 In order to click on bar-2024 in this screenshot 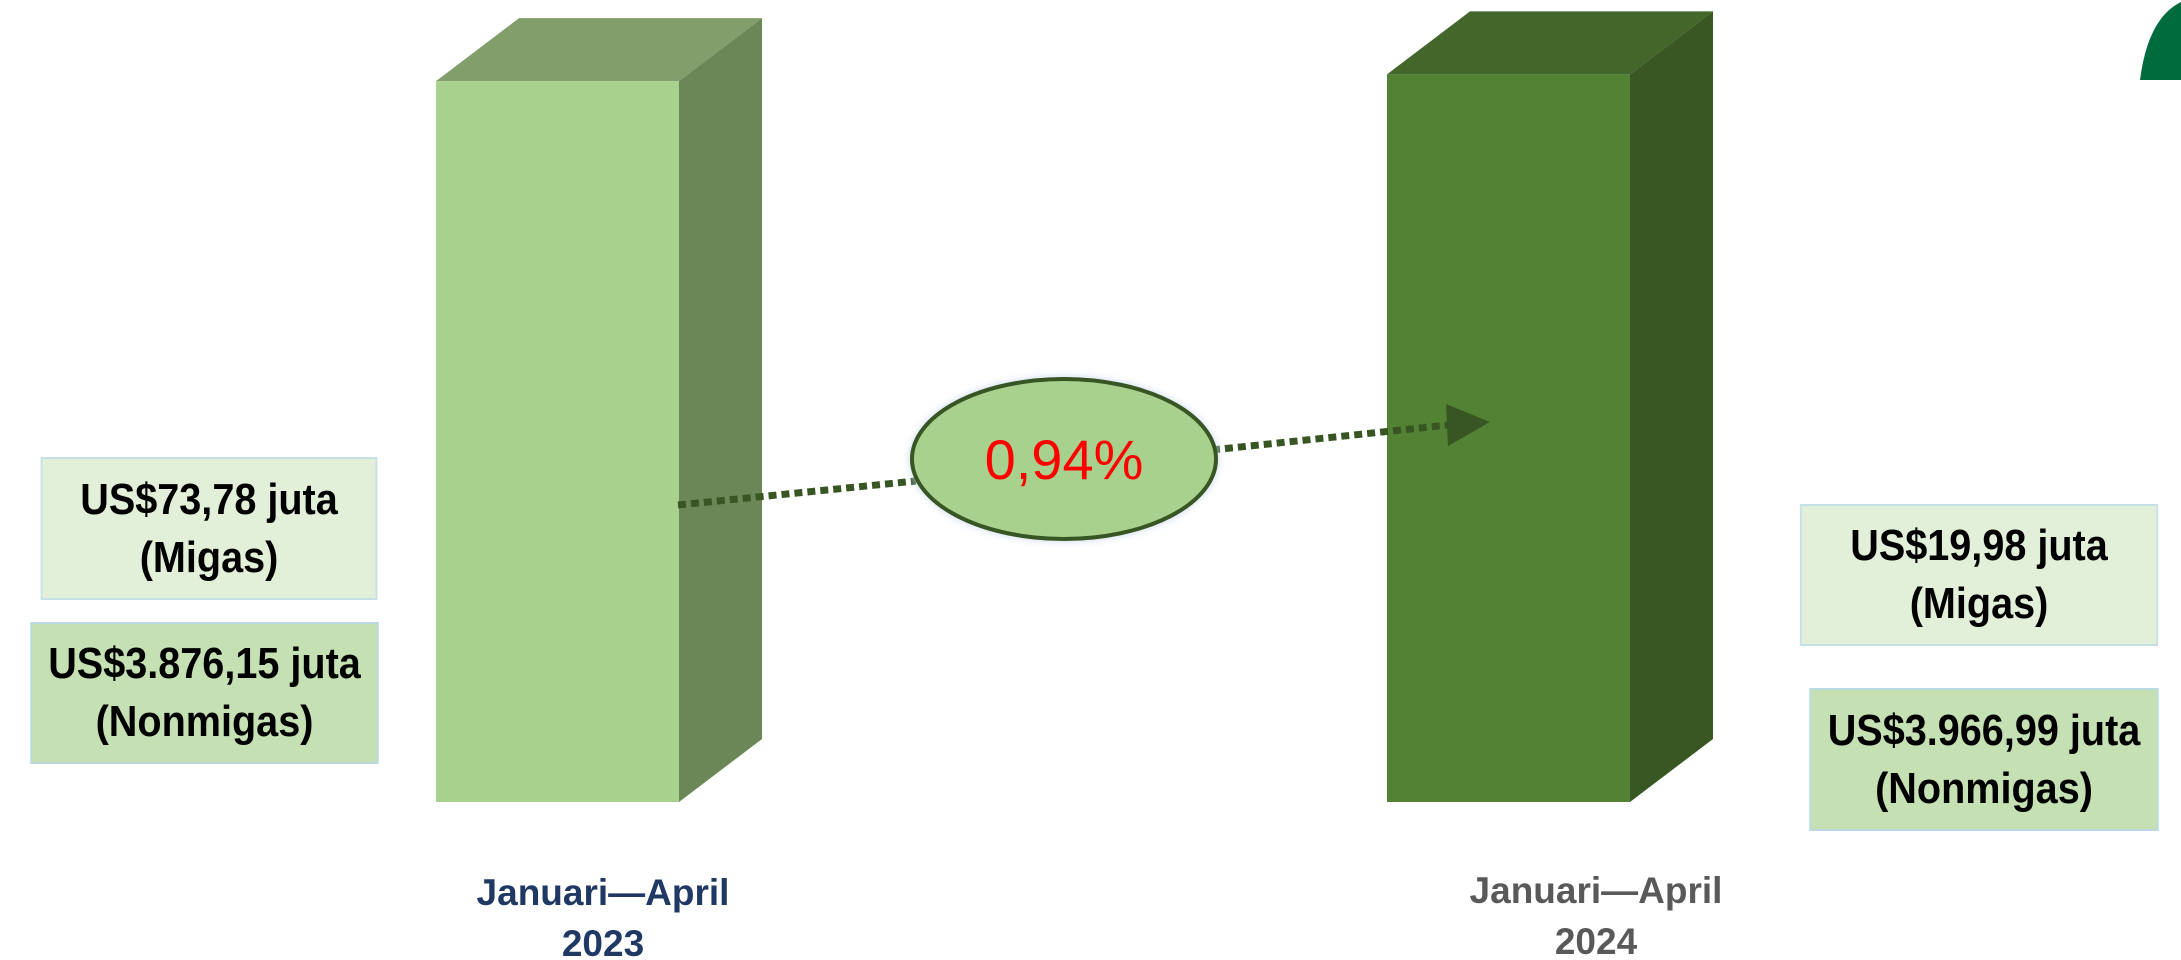, I will do `click(1550, 406)`.